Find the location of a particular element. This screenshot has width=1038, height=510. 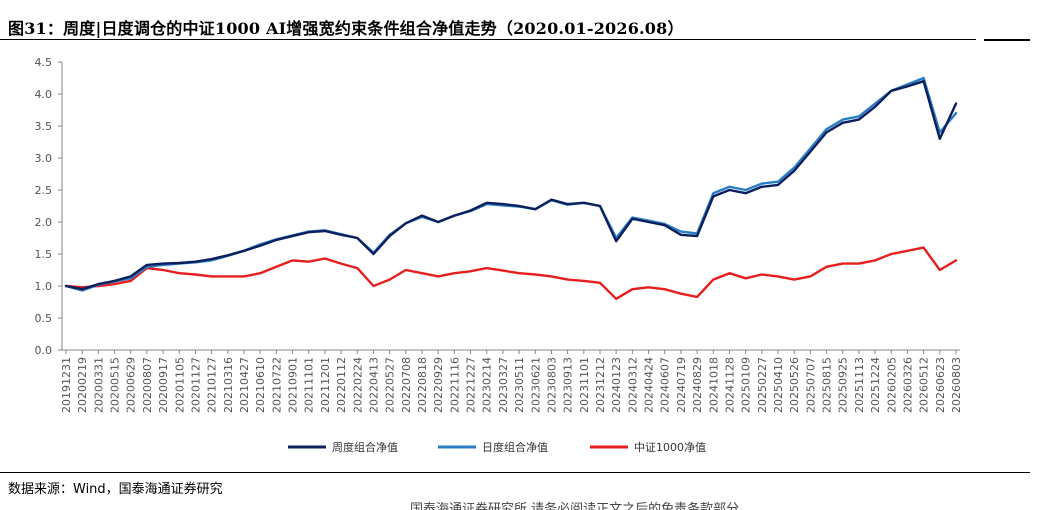

x-tick-label: 20250707 is located at coordinates (810, 385).